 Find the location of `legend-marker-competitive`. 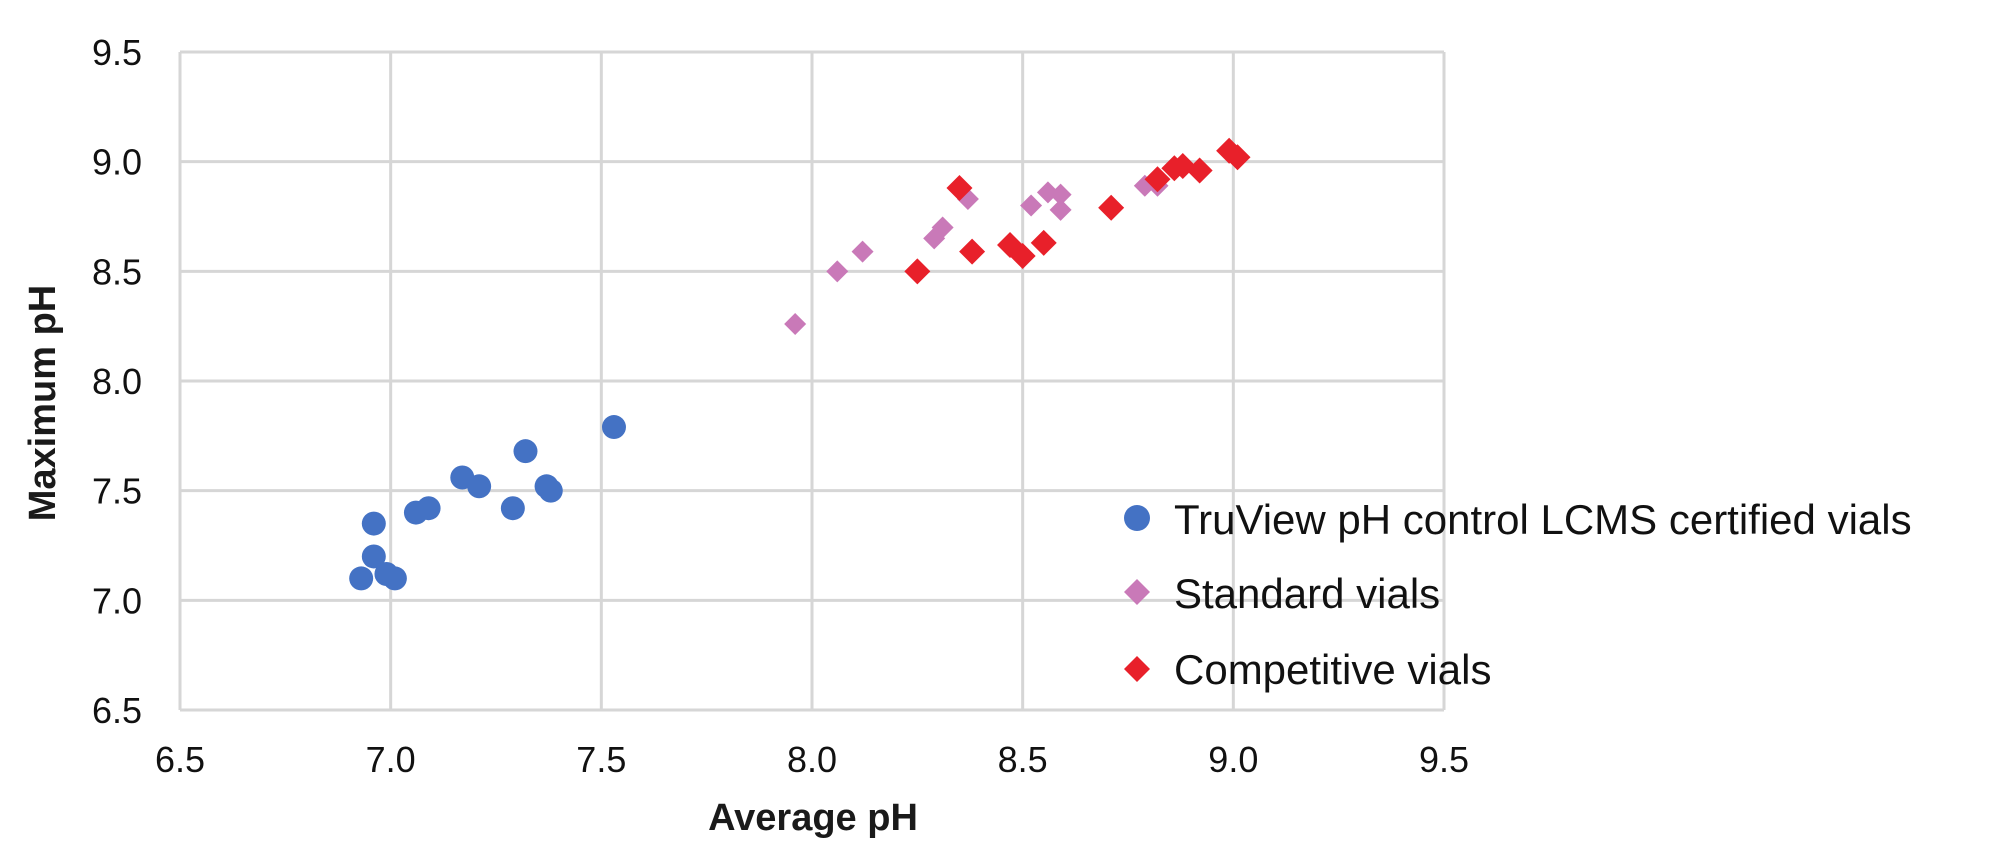

legend-marker-competitive is located at coordinates (1137, 669).